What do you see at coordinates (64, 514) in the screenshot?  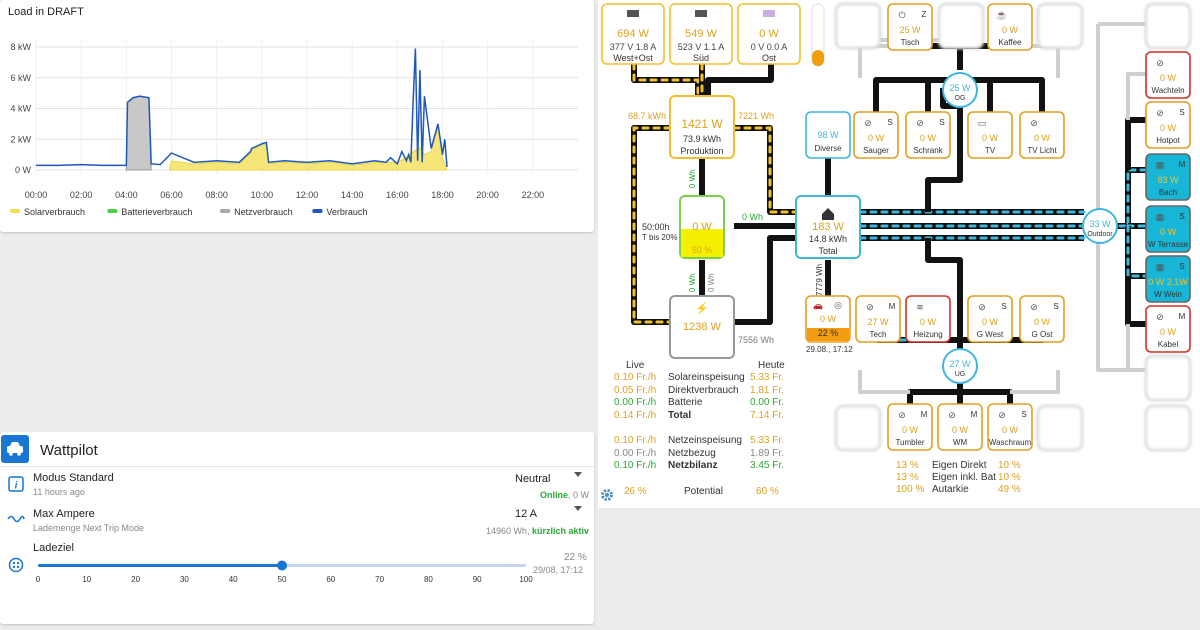 I see `ampere-label: Max Ampere` at bounding box center [64, 514].